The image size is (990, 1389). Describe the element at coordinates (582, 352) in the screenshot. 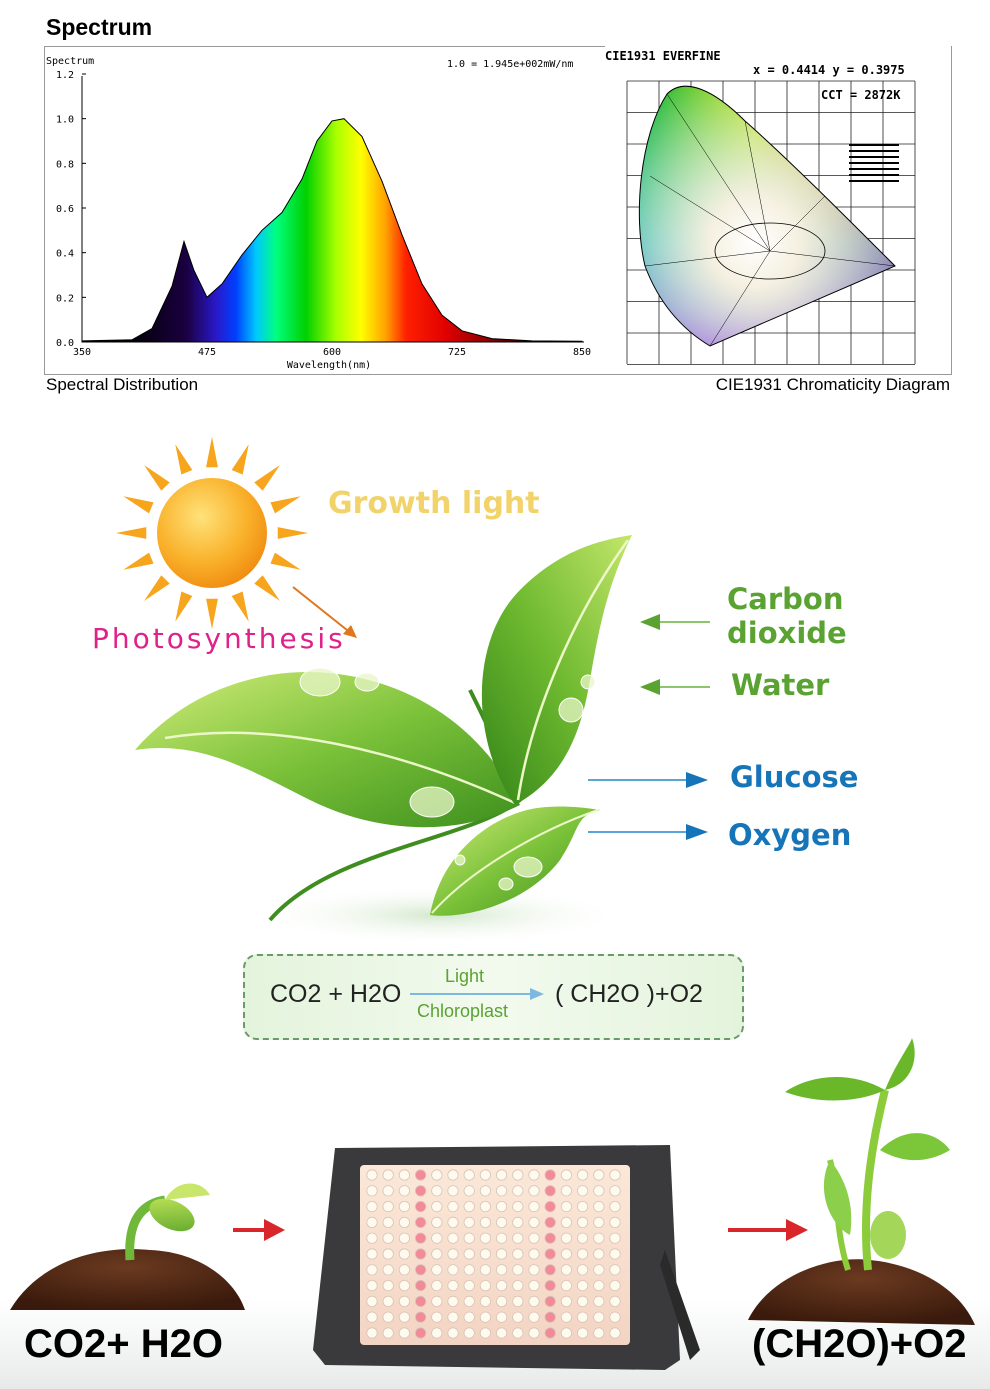

I see `spectrum-x-tick: 850` at that location.